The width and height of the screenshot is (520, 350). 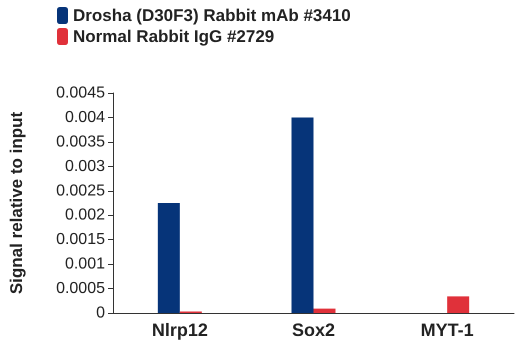 What do you see at coordinates (447, 330) in the screenshot?
I see `x-tick-label: MYT-1` at bounding box center [447, 330].